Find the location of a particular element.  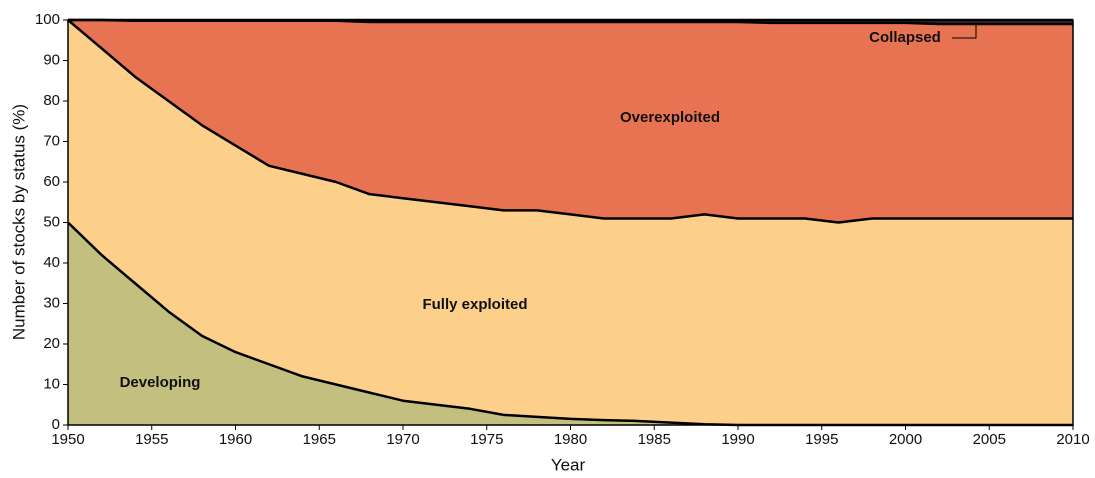

y-tick-label: 40 is located at coordinates (51, 262).